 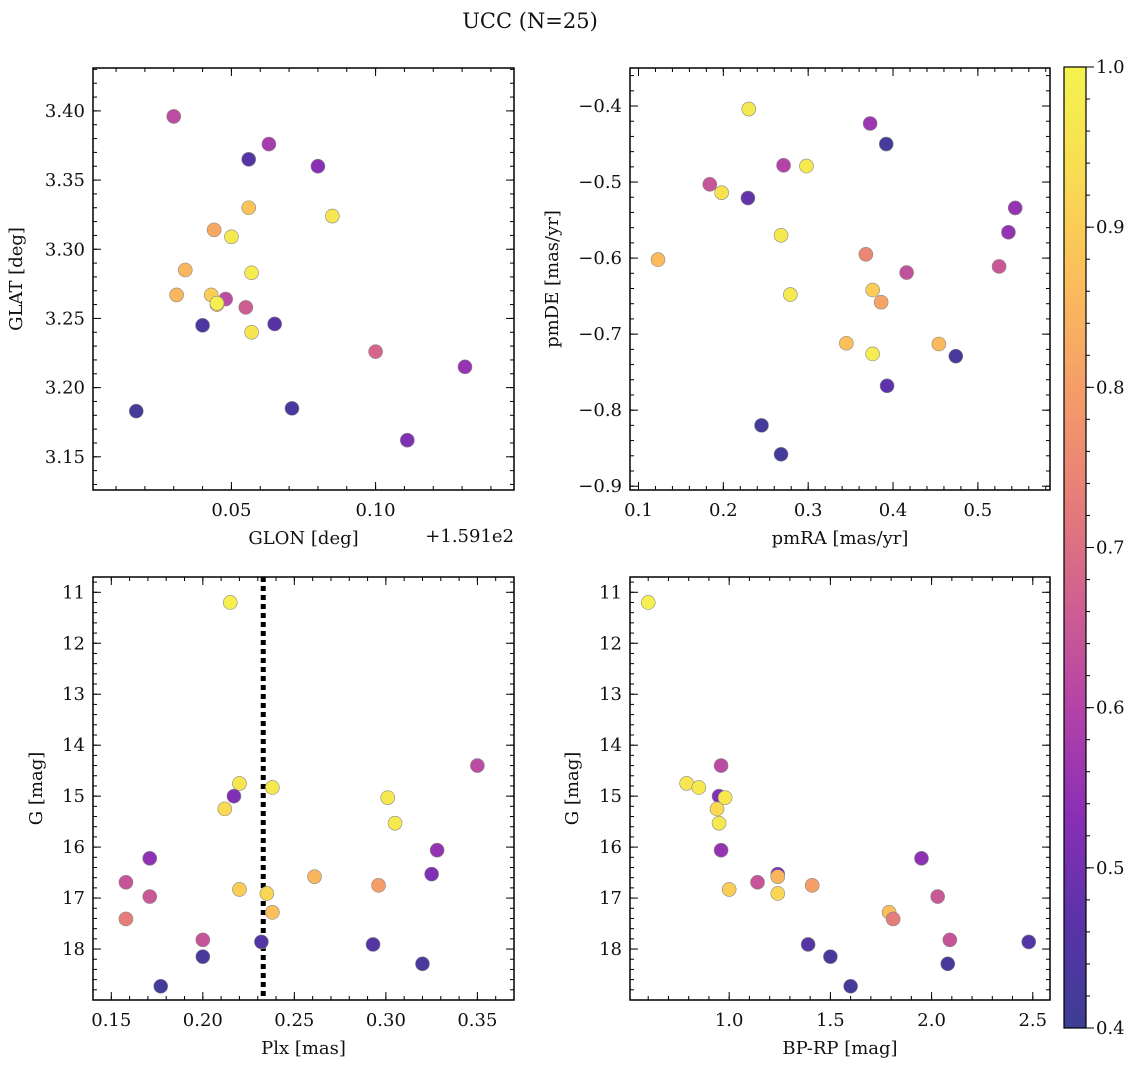 I want to click on x-tick-label: 0.4, so click(x=893, y=510).